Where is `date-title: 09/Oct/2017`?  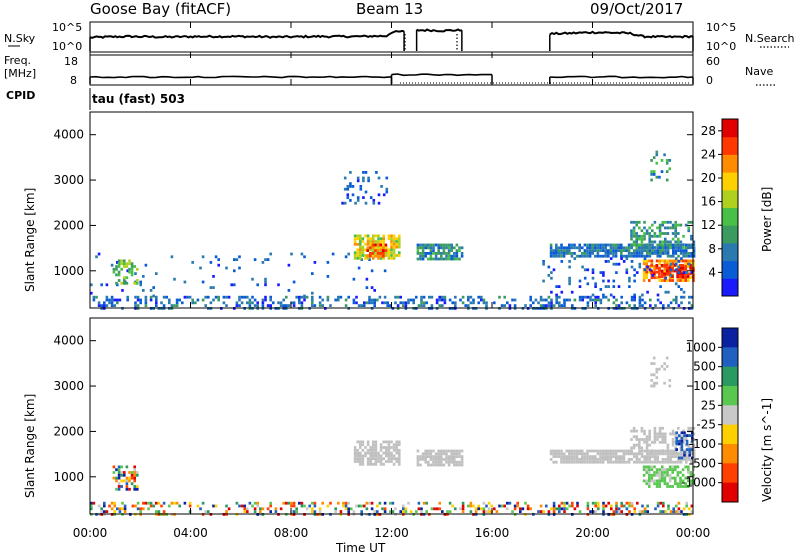
date-title: 09/Oct/2017 is located at coordinates (636, 9).